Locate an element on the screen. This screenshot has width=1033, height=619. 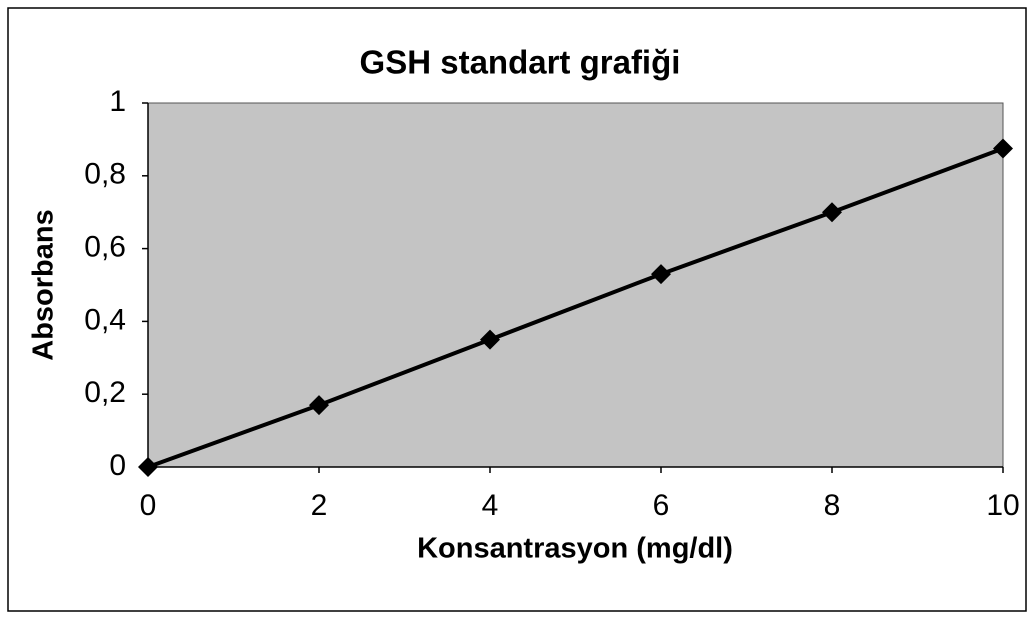
x-tick-label: 8 is located at coordinates (832, 505).